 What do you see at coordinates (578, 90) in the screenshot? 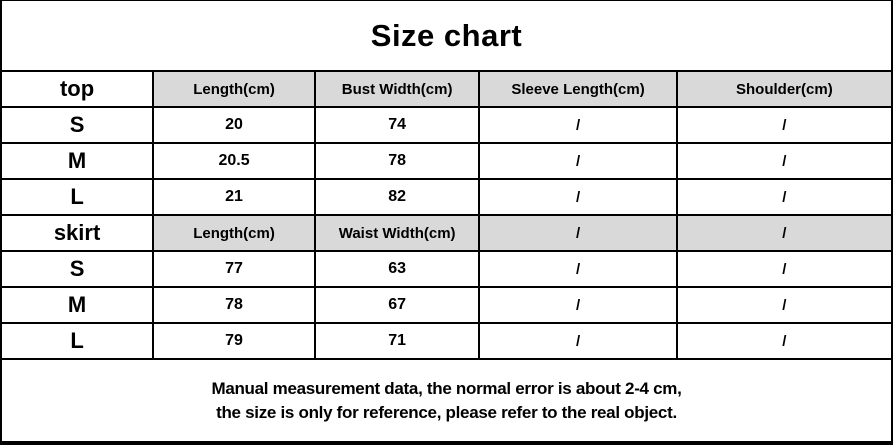
I see `column-header-sleeve-length: Sleeve Length(cm)` at bounding box center [578, 90].